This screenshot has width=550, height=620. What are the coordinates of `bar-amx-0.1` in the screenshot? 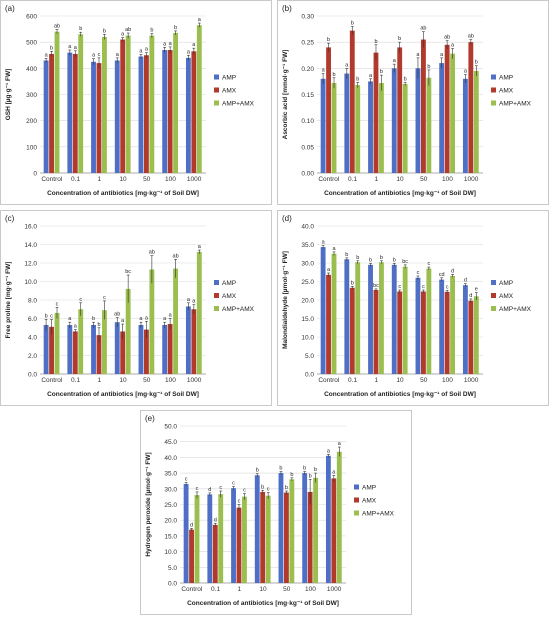 It's located at (352, 101).